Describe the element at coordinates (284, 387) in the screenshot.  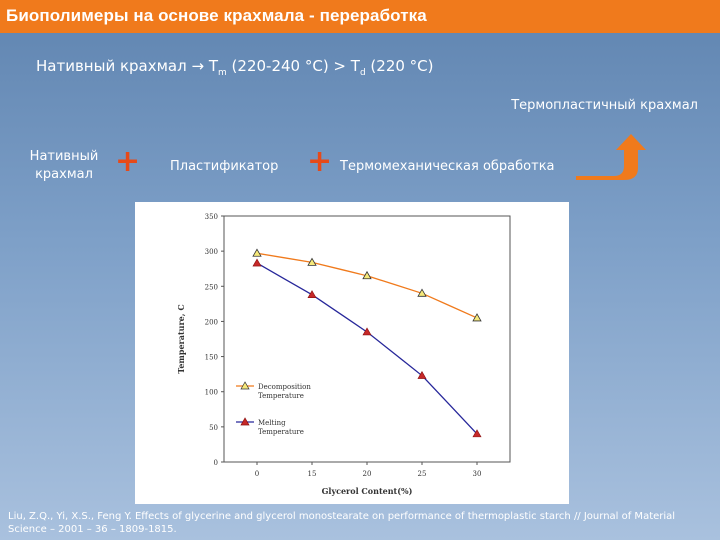
I see `legend-label-line1: Decomposition` at that location.